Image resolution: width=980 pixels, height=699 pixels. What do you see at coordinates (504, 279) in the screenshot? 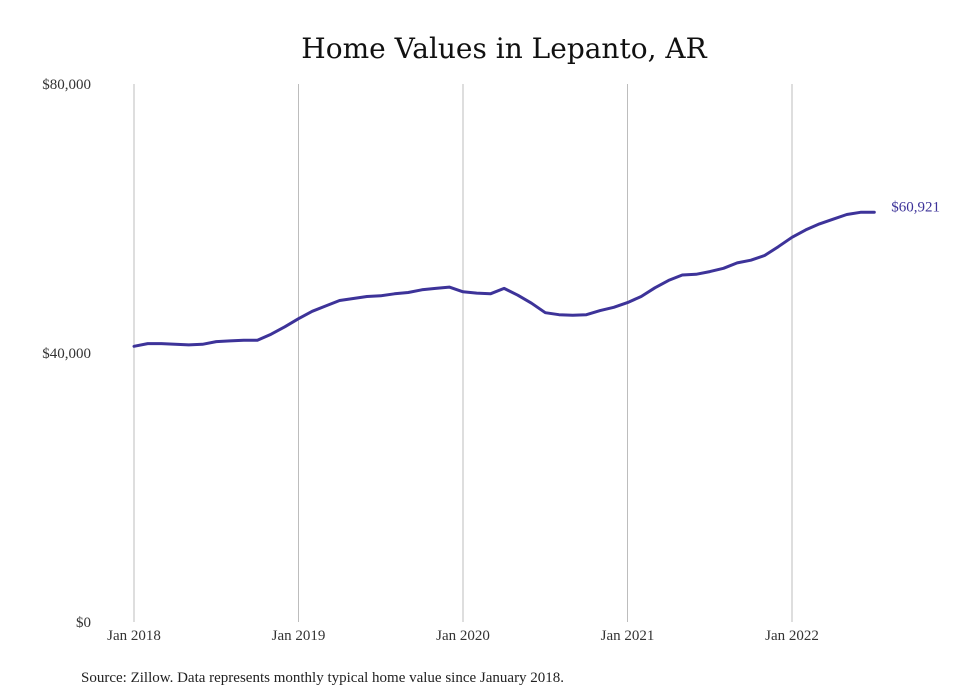
I see `series-line` at bounding box center [504, 279].